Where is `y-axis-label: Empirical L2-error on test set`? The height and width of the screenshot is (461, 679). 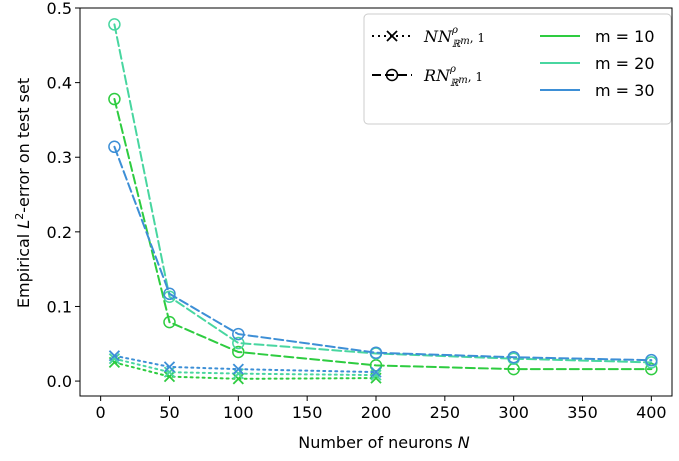
y-axis-label: Empirical L2-error on test set is located at coordinates (23, 193).